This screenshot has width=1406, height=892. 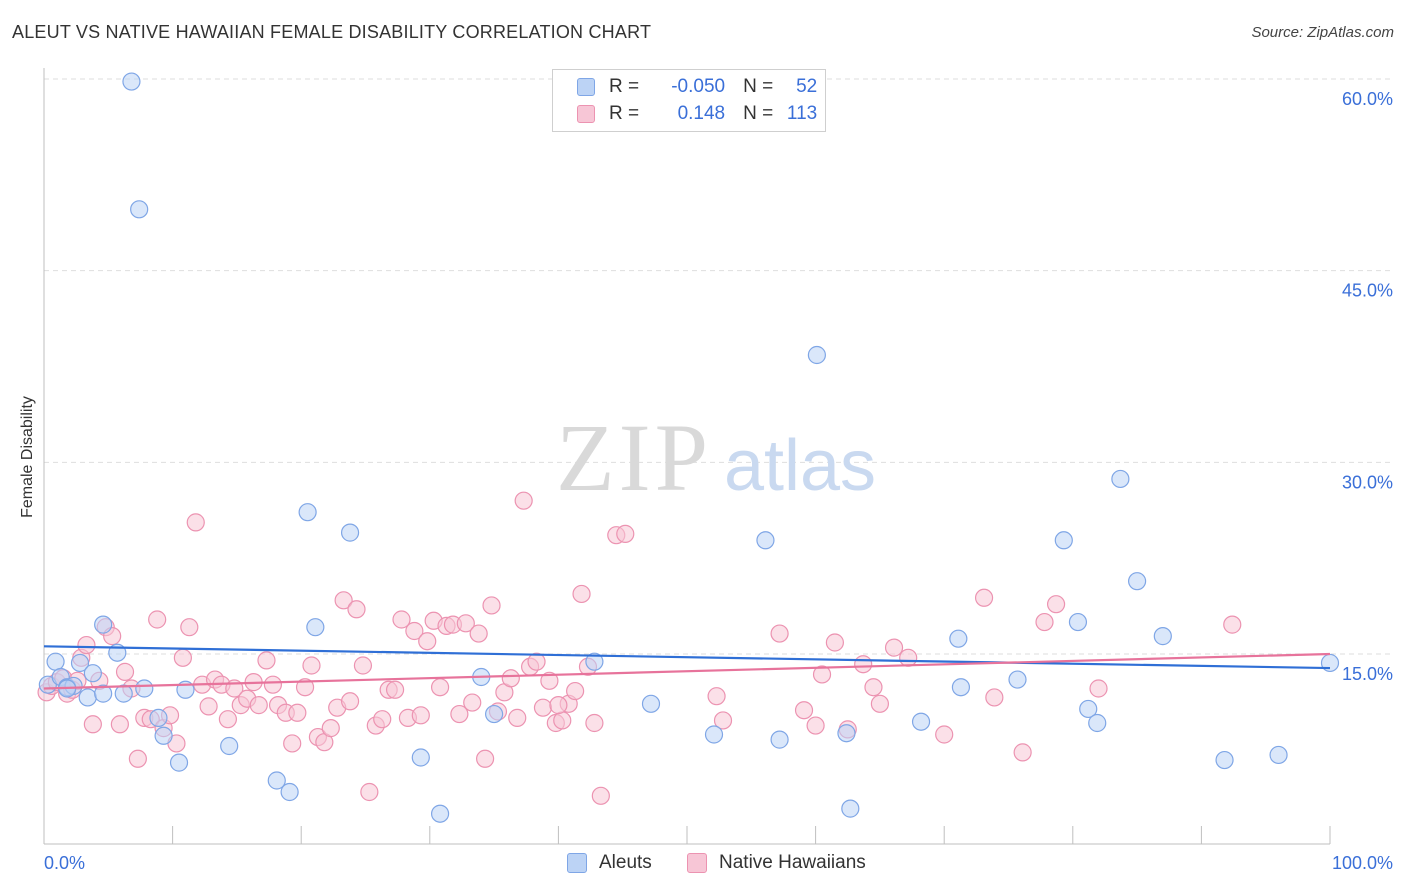 I want to click on correlation-legend: R = -0.050 N = 52 R = 0.148 N = 113, so click(x=689, y=100).